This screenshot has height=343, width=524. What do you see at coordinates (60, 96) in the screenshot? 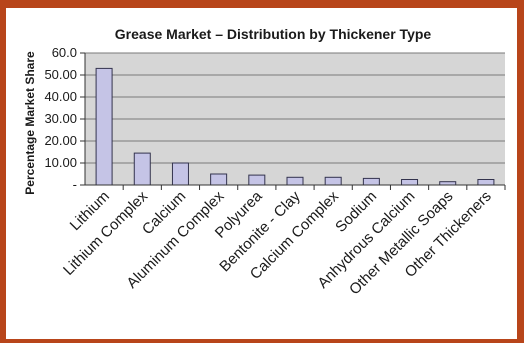
I see `y-tick-label: 40.00` at bounding box center [60, 96].